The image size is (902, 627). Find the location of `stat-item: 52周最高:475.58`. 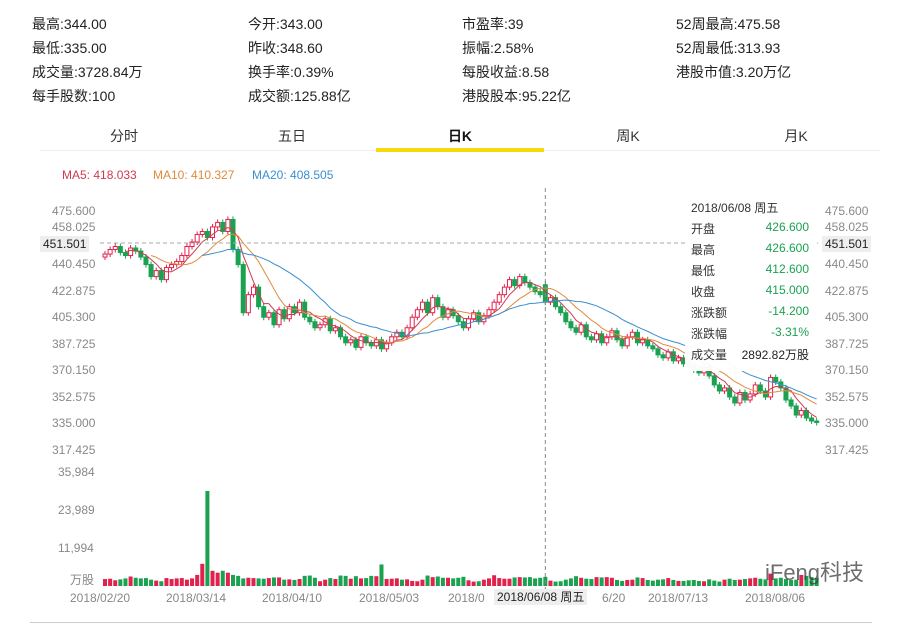

stat-item: 52周最高:475.58 is located at coordinates (728, 24).